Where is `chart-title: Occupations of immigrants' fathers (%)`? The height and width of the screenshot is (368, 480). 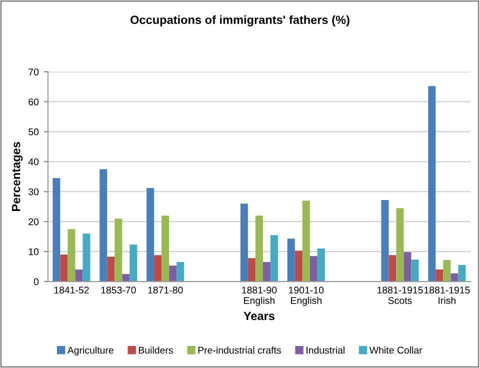
chart-title: Occupations of immigrants' fathers (%) is located at coordinates (240, 20).